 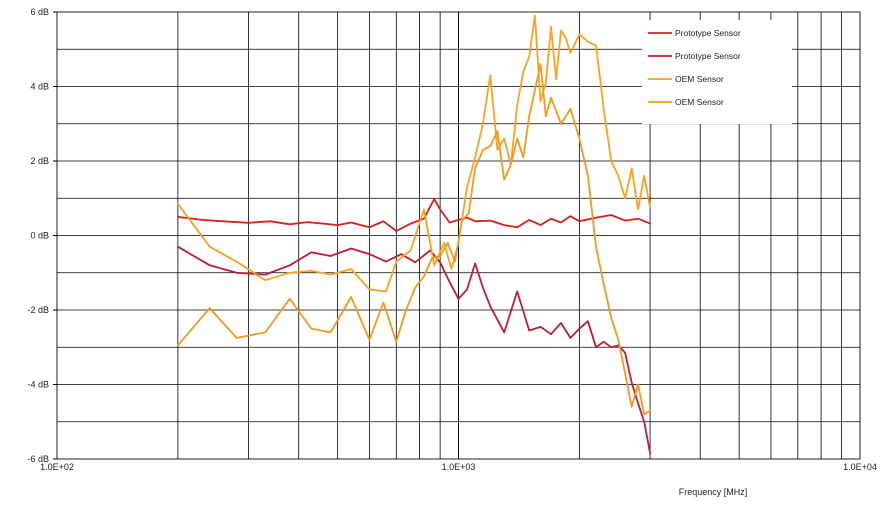 What do you see at coordinates (39, 12) in the screenshot?
I see `y-tick-label: 6 dB` at bounding box center [39, 12].